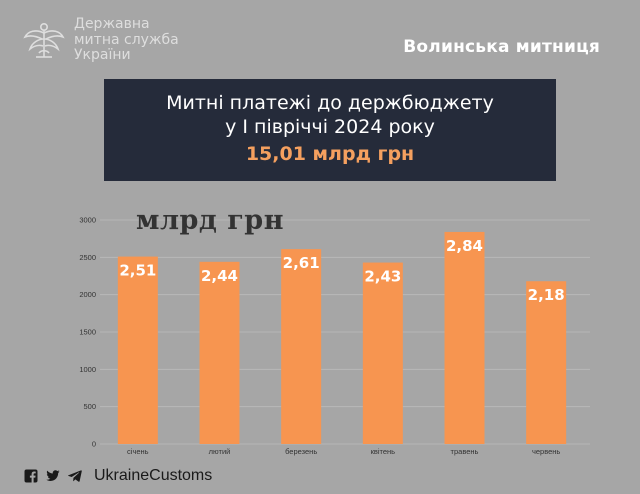  I want to click on data-label: 2,44, so click(219, 276).